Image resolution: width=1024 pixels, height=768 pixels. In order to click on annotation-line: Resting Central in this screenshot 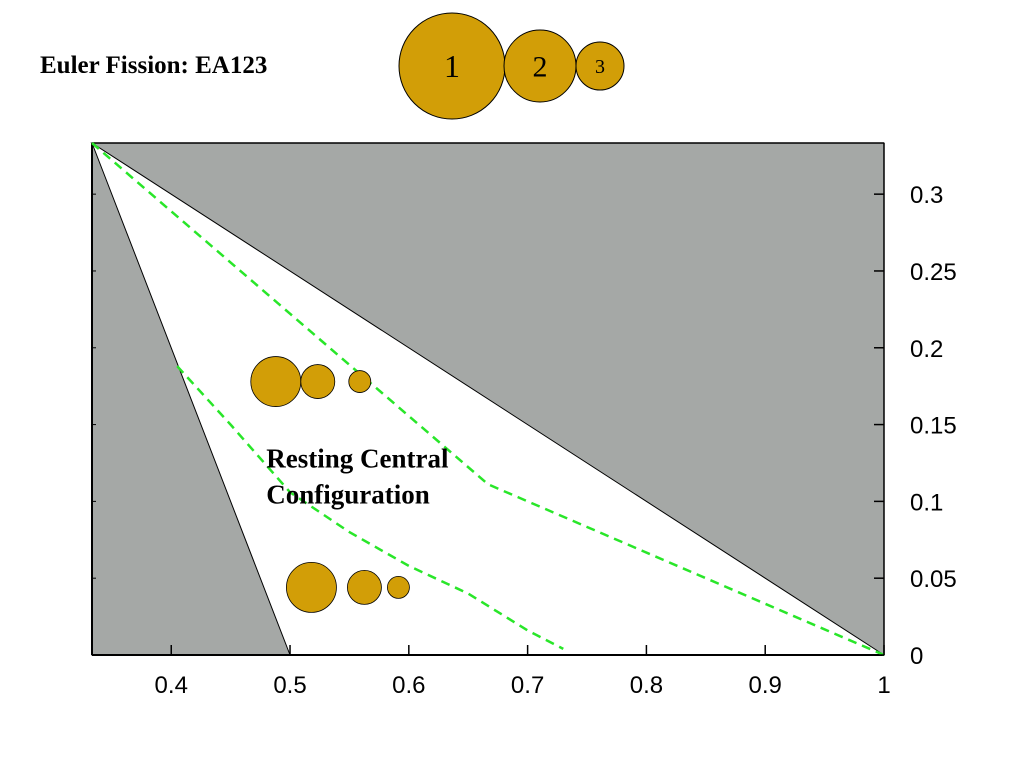, I will do `click(357, 459)`.